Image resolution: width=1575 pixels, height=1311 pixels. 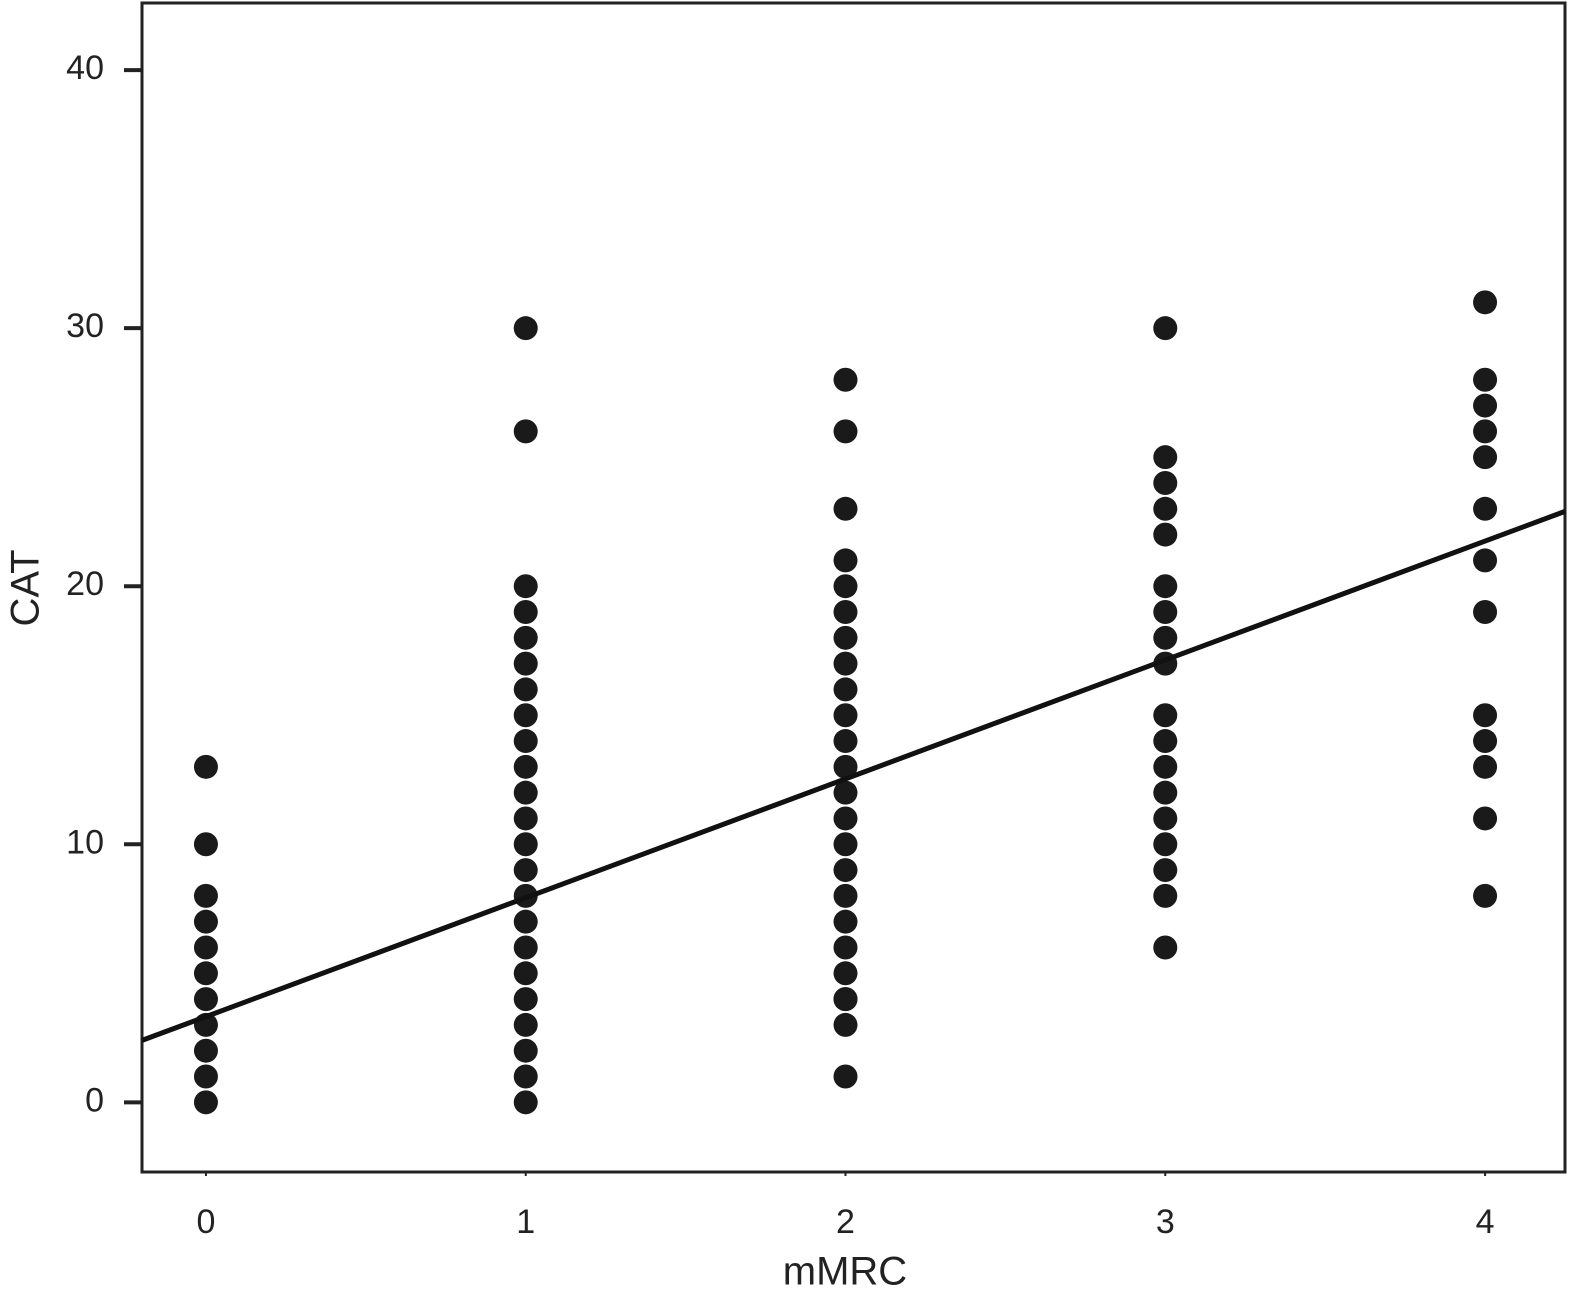 I want to click on y-axis-label: CAT, so click(x=26, y=587).